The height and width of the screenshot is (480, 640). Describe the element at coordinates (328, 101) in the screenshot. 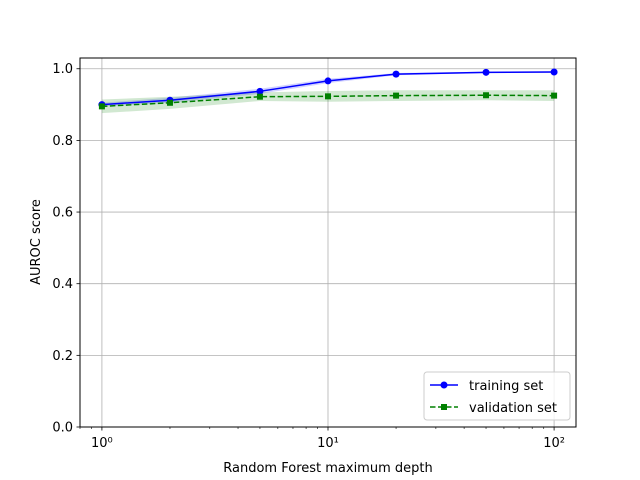

I see `series-validation-set` at that location.